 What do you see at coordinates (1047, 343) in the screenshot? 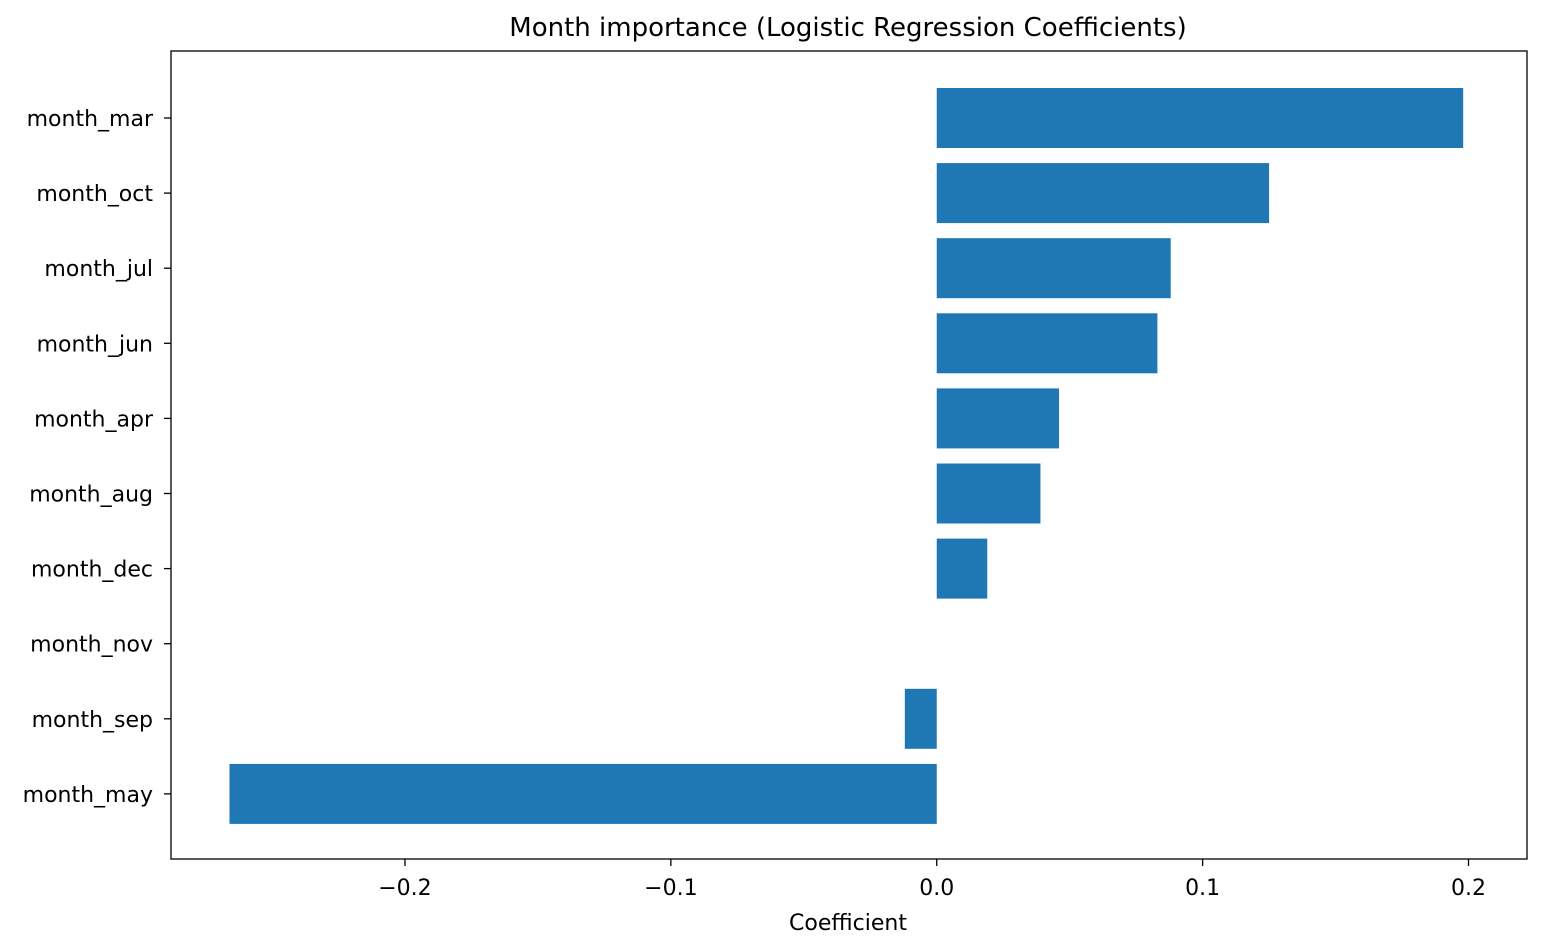
I see `bar-month-jun` at bounding box center [1047, 343].